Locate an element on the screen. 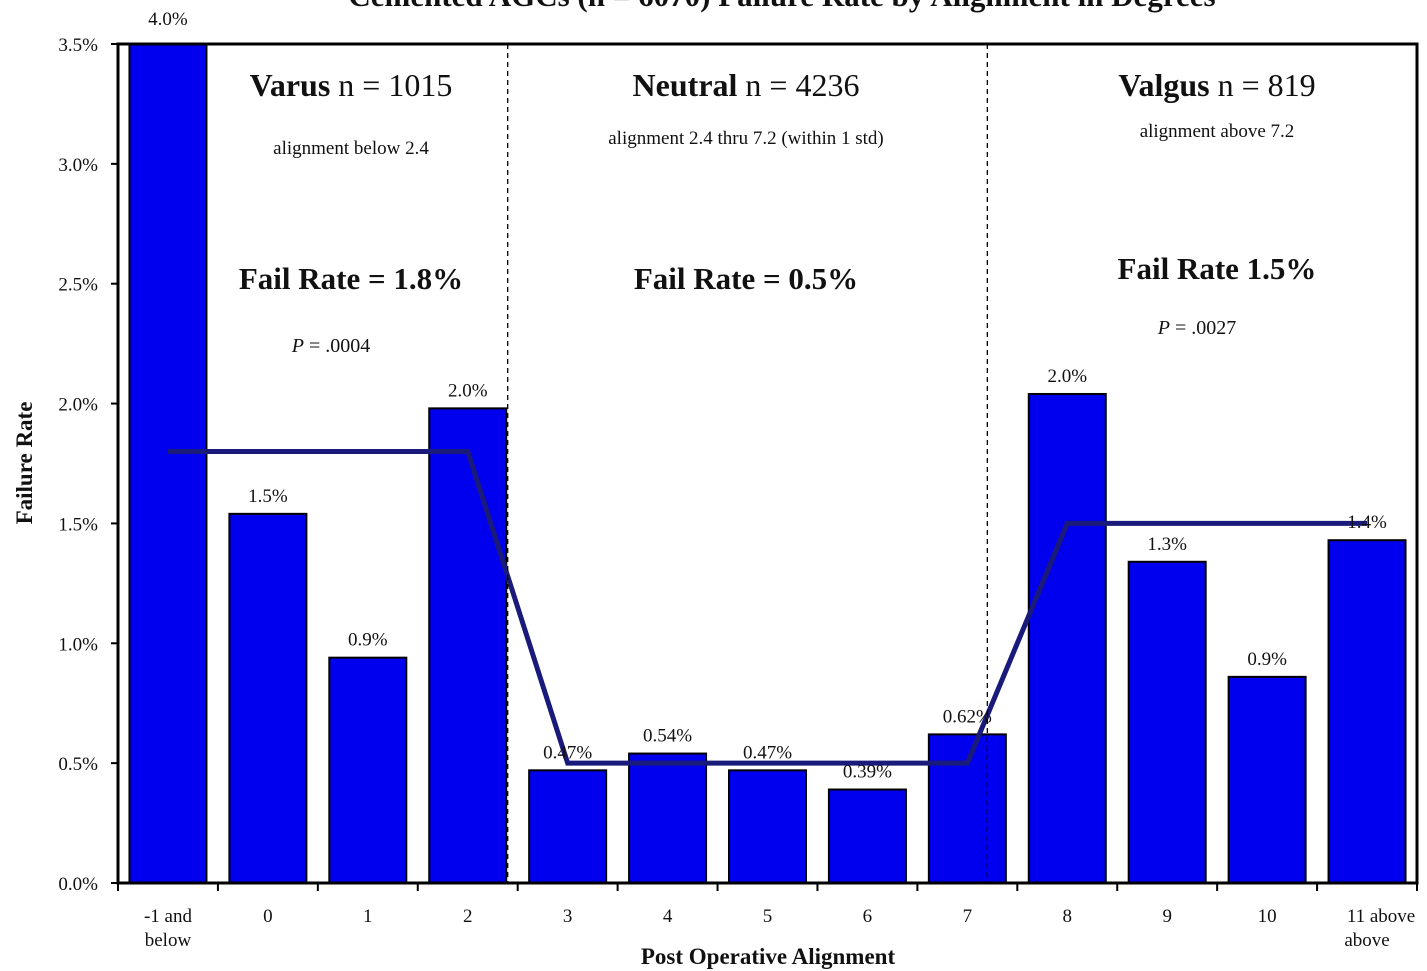 The width and height of the screenshot is (1427, 971). x-tick-label-2: 1 is located at coordinates (368, 916).